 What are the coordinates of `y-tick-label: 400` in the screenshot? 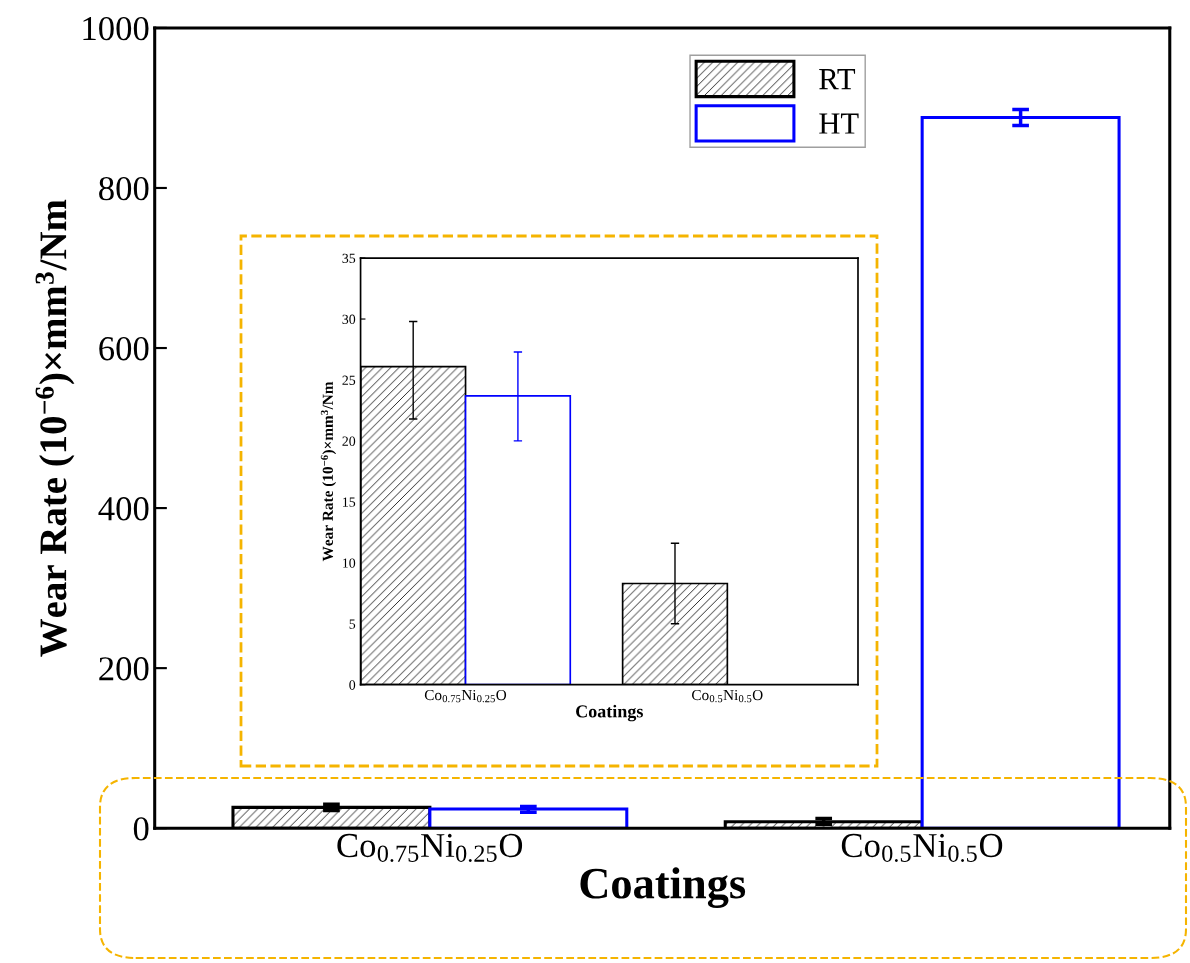 It's located at (123, 509).